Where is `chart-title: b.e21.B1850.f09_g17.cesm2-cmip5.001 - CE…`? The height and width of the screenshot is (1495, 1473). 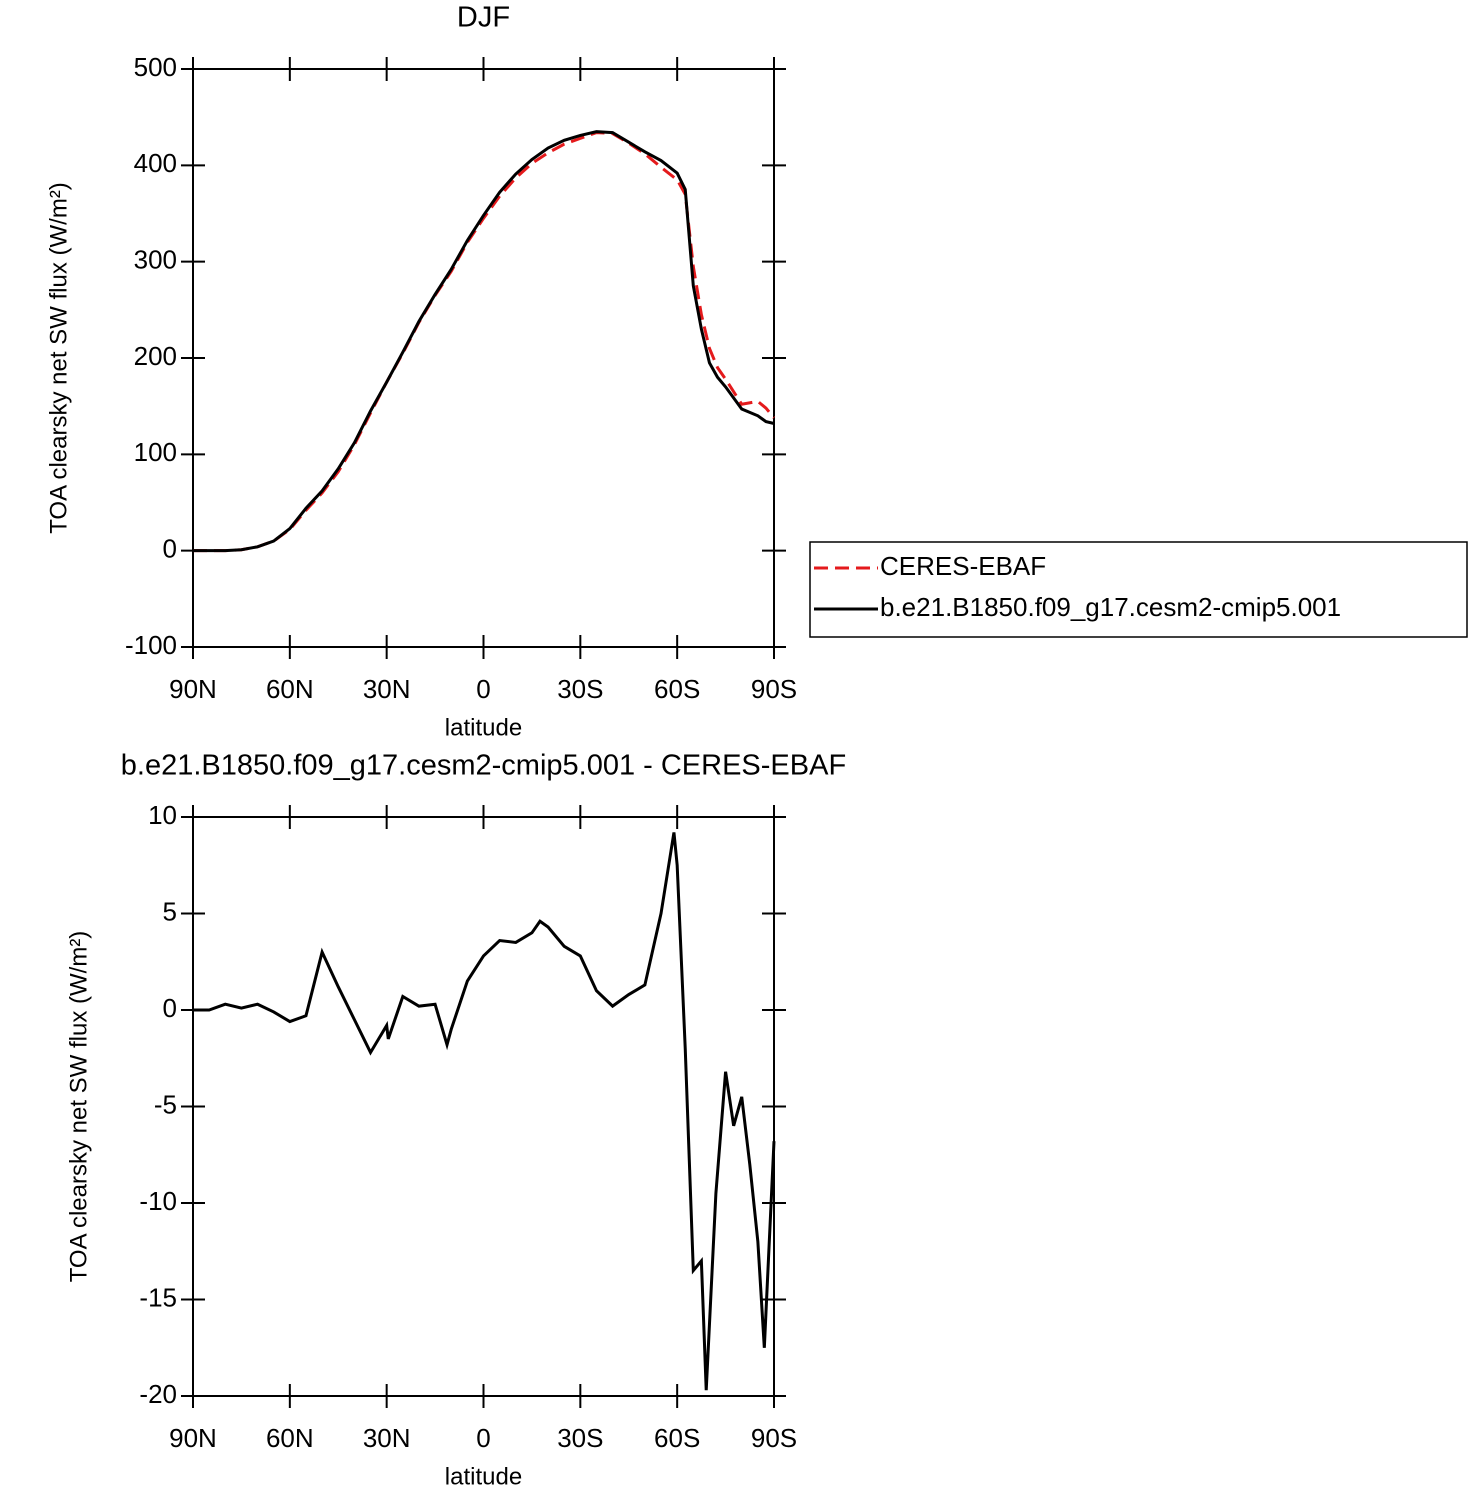
chart-title: b.e21.B1850.f09_g17.cesm2-cmip5.001 - CE… is located at coordinates (483, 766).